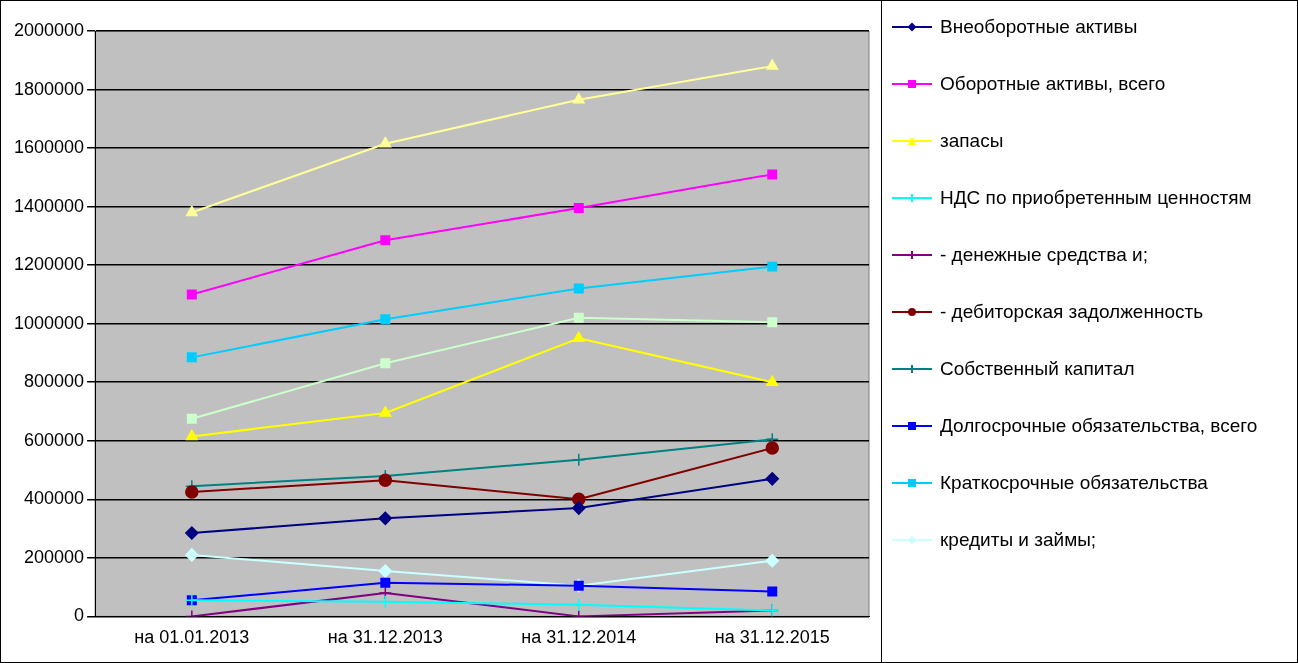 This screenshot has height=663, width=1298. What do you see at coordinates (1053, 84) in the screenshot?
I see `legend-label: Оборотные активы, всего` at bounding box center [1053, 84].